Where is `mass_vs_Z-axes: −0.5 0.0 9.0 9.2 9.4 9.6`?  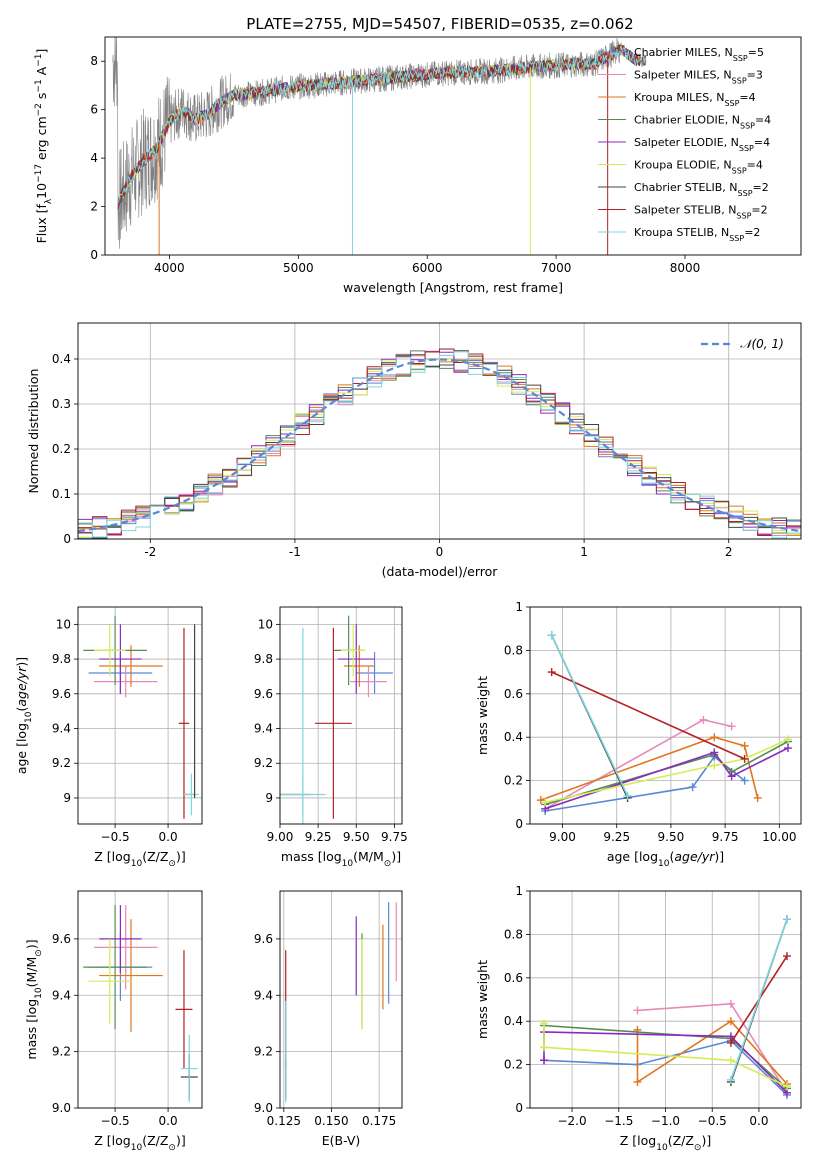
mass_vs_Z-axes: −0.5 0.0 9.0 9.2 9.4 9.6 is located at coordinates (127, 1009).